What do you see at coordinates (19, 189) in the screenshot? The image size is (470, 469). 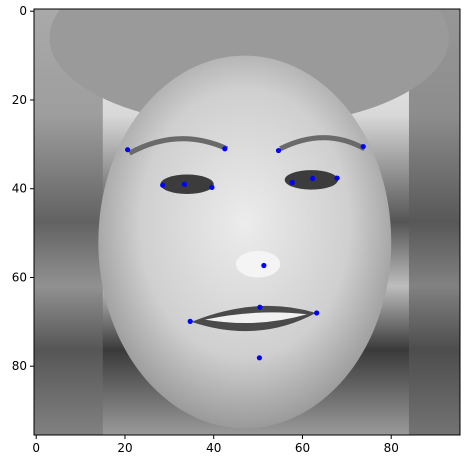 I see `y-tick-label-40: 40` at bounding box center [19, 189].